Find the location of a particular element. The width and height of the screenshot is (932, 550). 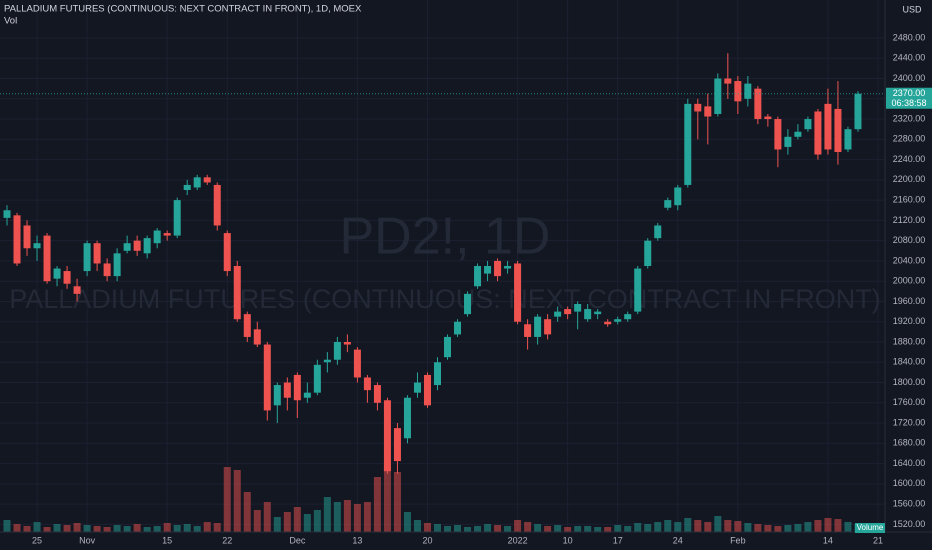

x-tick-label: 15 is located at coordinates (167, 540).